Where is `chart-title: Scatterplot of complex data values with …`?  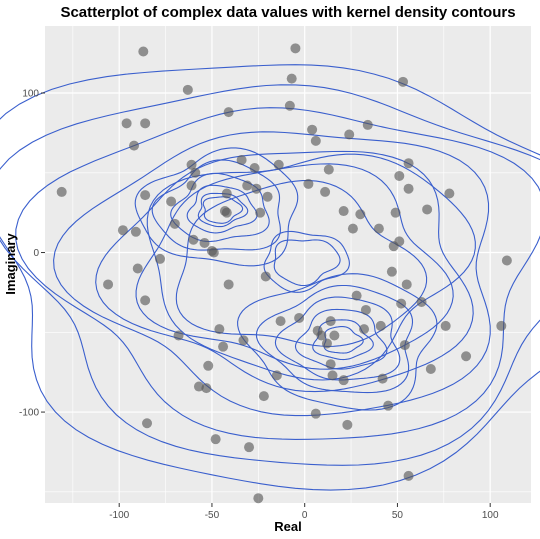 chart-title: Scatterplot of complex data values with … is located at coordinates (287, 12).